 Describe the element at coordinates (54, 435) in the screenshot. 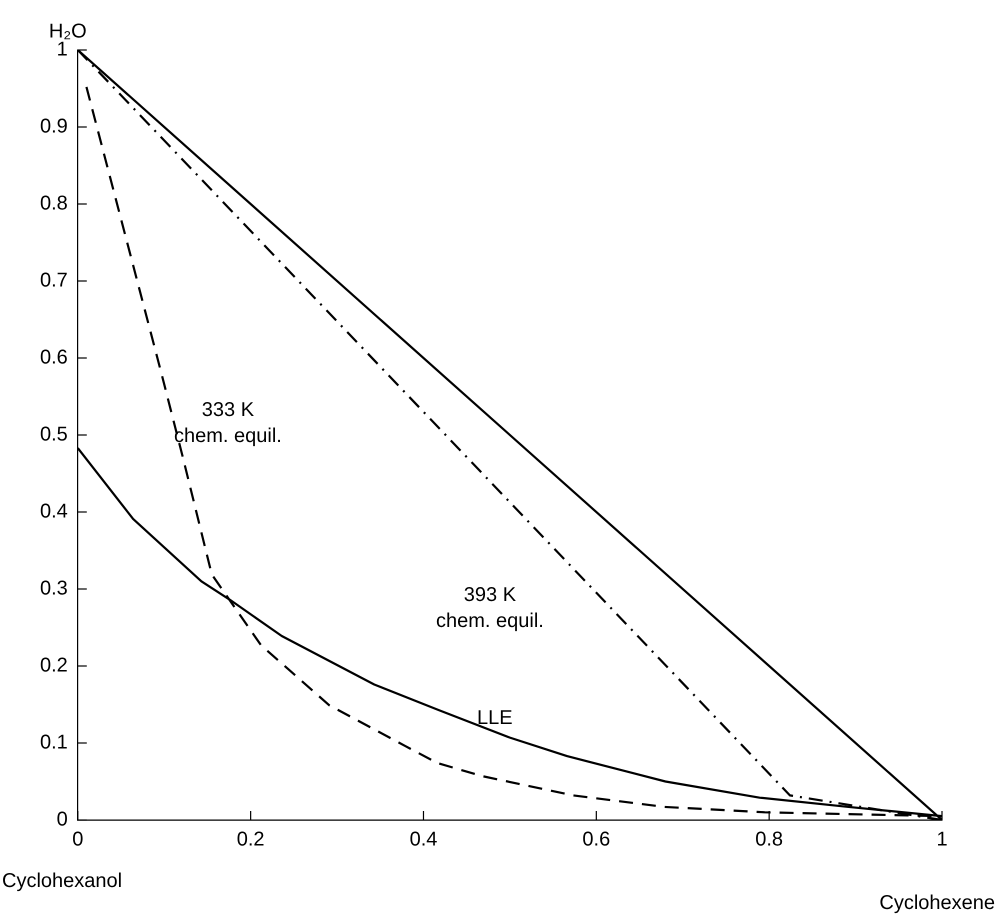

I see `y-tick-label: 0.5` at that location.